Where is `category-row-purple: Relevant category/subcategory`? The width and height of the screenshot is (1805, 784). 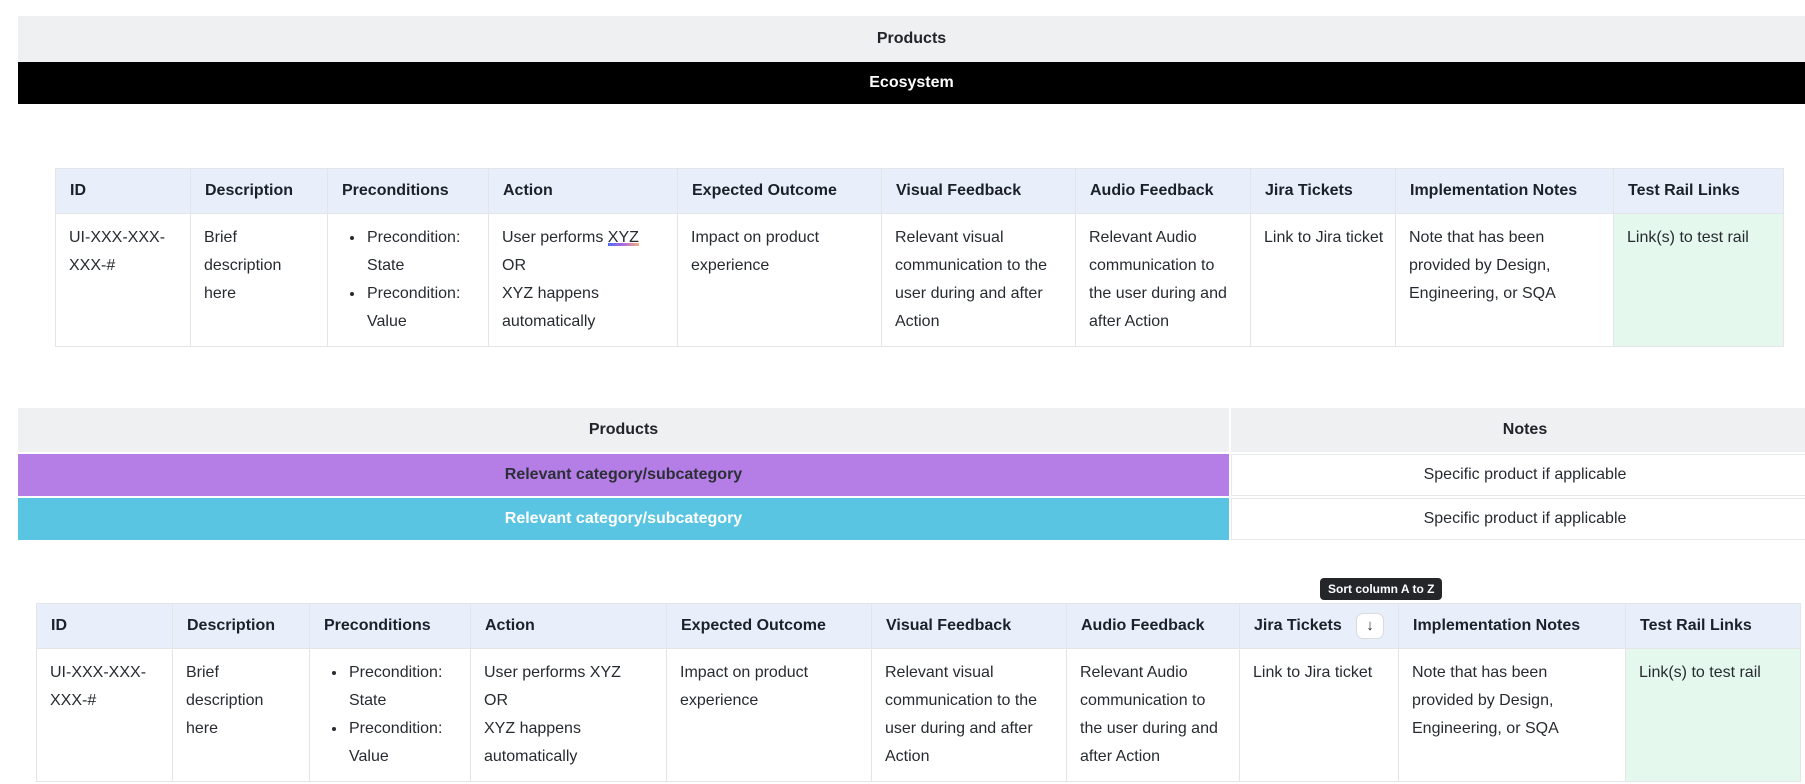
category-row-purple: Relevant category/subcategory is located at coordinates (623, 475).